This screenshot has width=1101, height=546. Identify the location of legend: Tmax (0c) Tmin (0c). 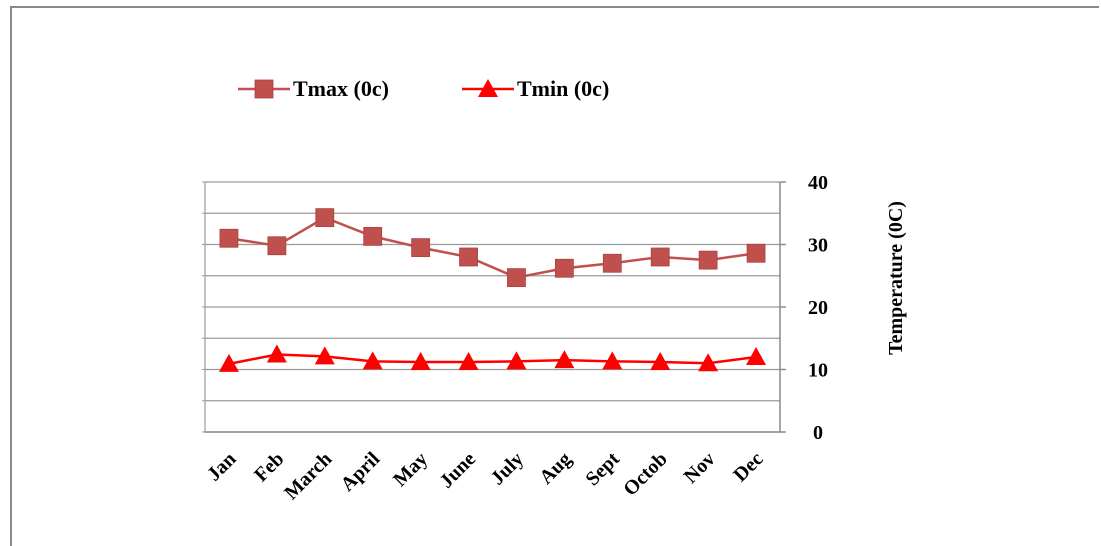
(423, 88).